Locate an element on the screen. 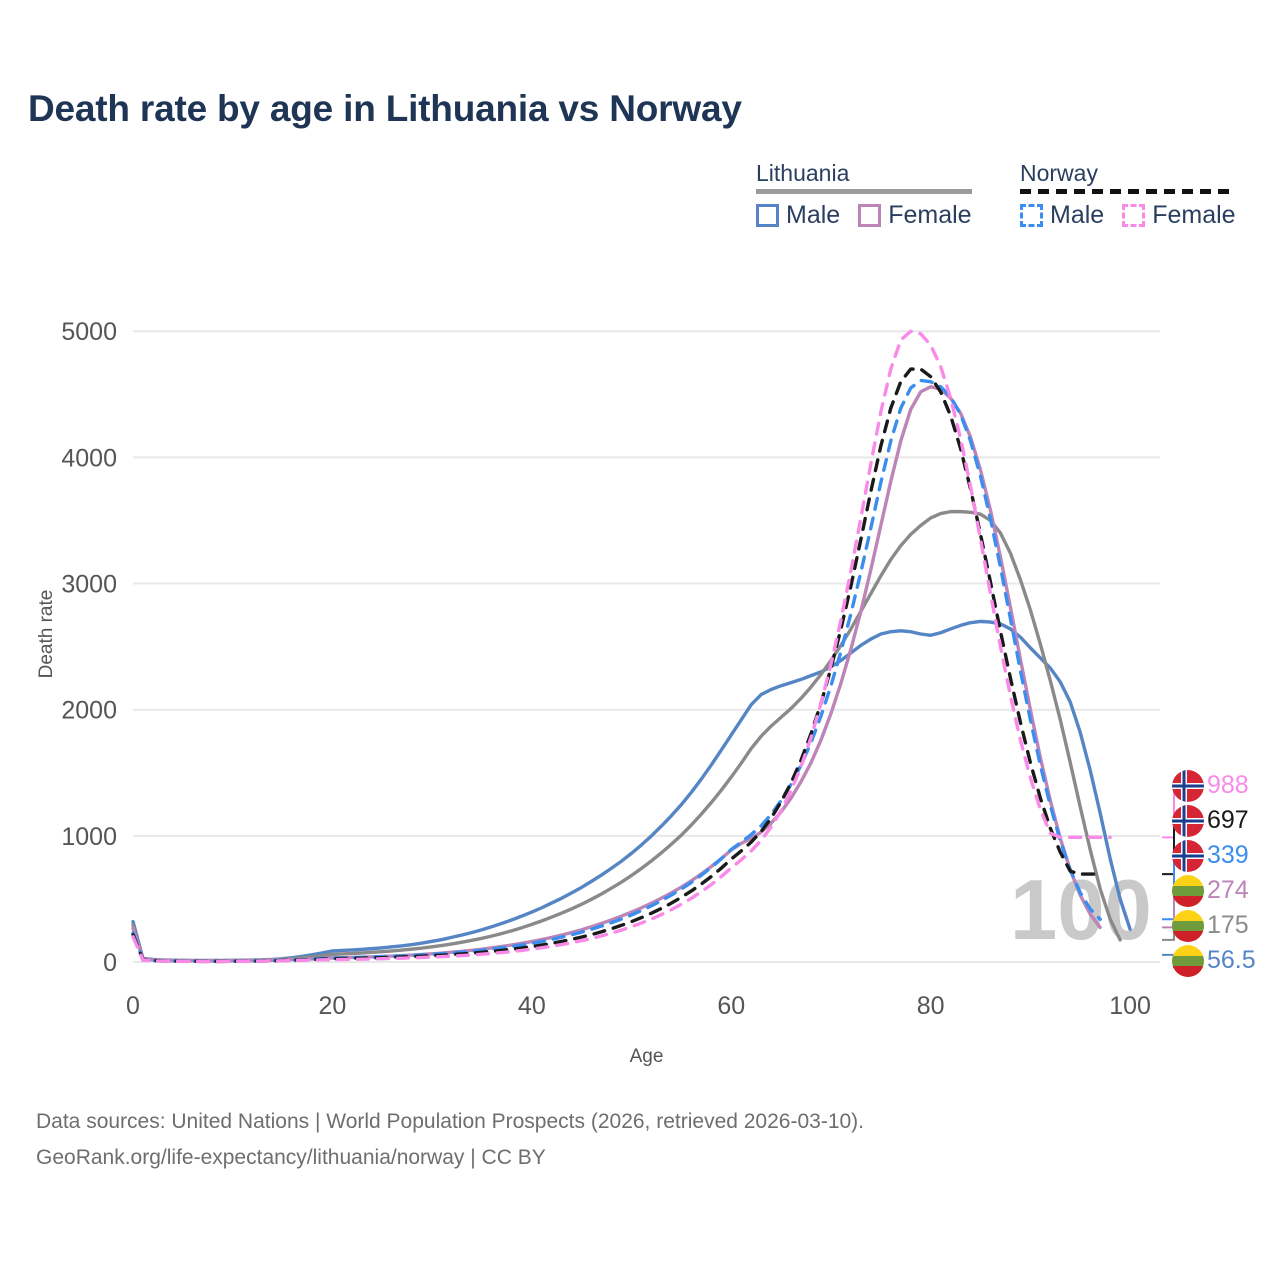 The height and width of the screenshot is (1280, 1280). y-axis-tick-label: 1000 is located at coordinates (89, 837).